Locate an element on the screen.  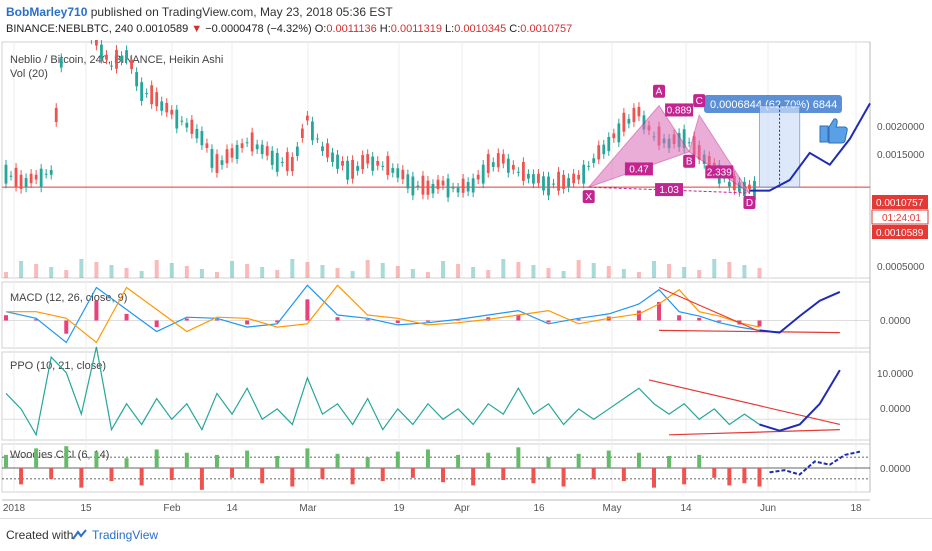
ratio-badge is located at coordinates (669, 190).